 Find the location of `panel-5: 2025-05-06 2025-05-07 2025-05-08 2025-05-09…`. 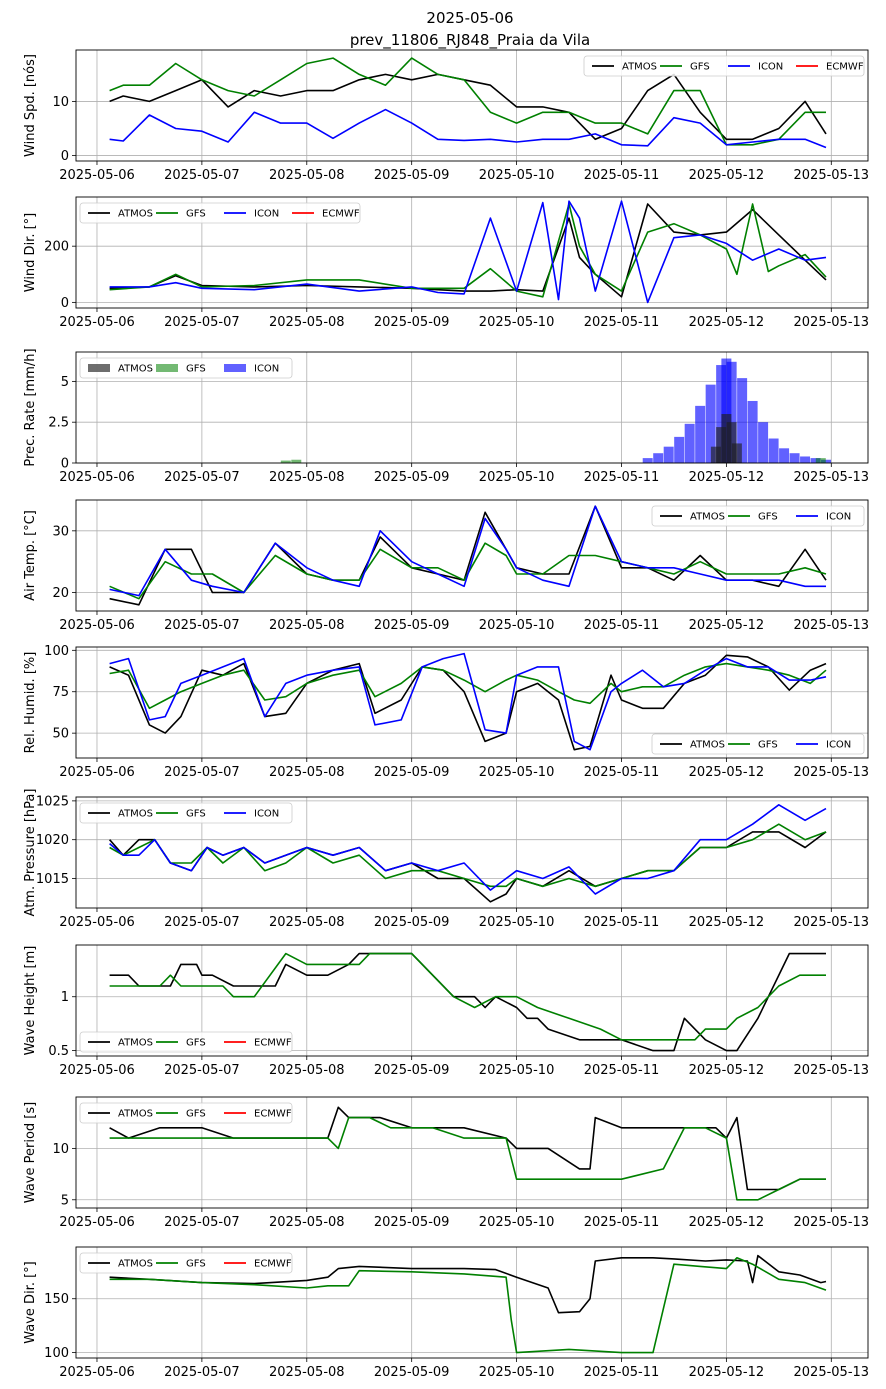

panel-5: 2025-05-06 2025-05-07 2025-05-08 2025-05-09… is located at coordinates (446, 859).